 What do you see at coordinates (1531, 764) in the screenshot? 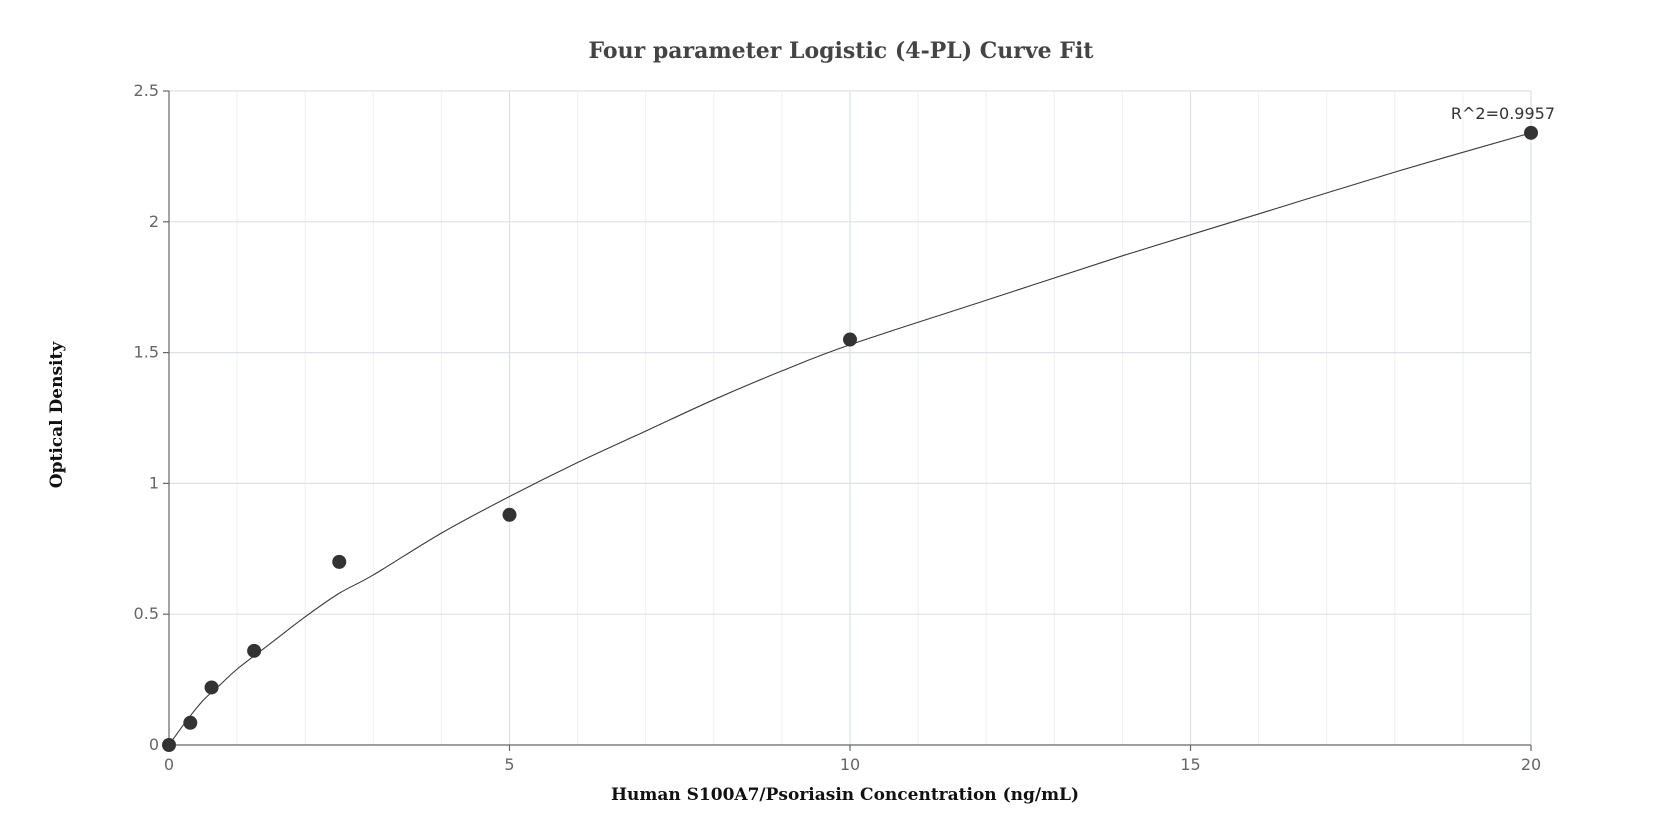
I see `x-tick-label: 20` at bounding box center [1531, 764].